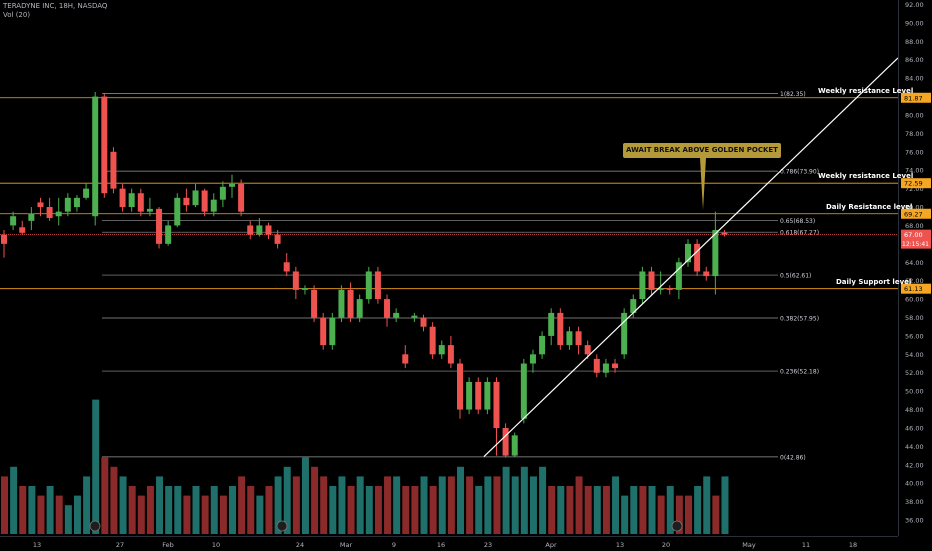 The height and width of the screenshot is (551, 932). What do you see at coordinates (913, 98) in the screenshot?
I see `level-price-badge-text: 81.87` at bounding box center [913, 98].